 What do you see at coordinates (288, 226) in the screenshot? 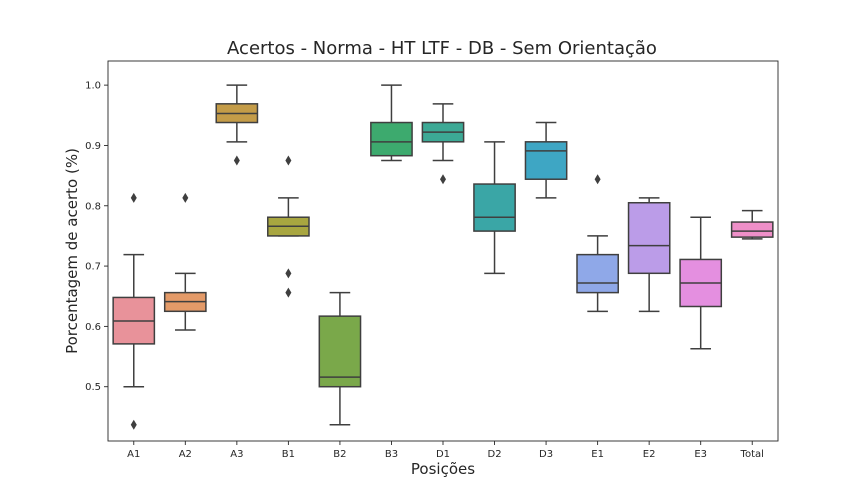
I see `box-b1` at bounding box center [288, 226].